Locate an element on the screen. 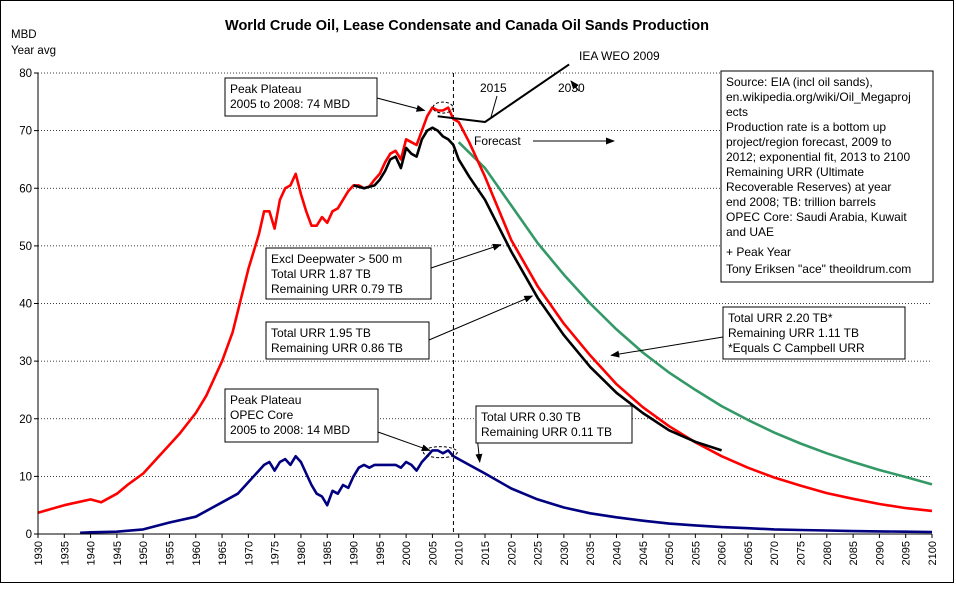 The image size is (956, 589). label-2030: 2030 is located at coordinates (571, 88).